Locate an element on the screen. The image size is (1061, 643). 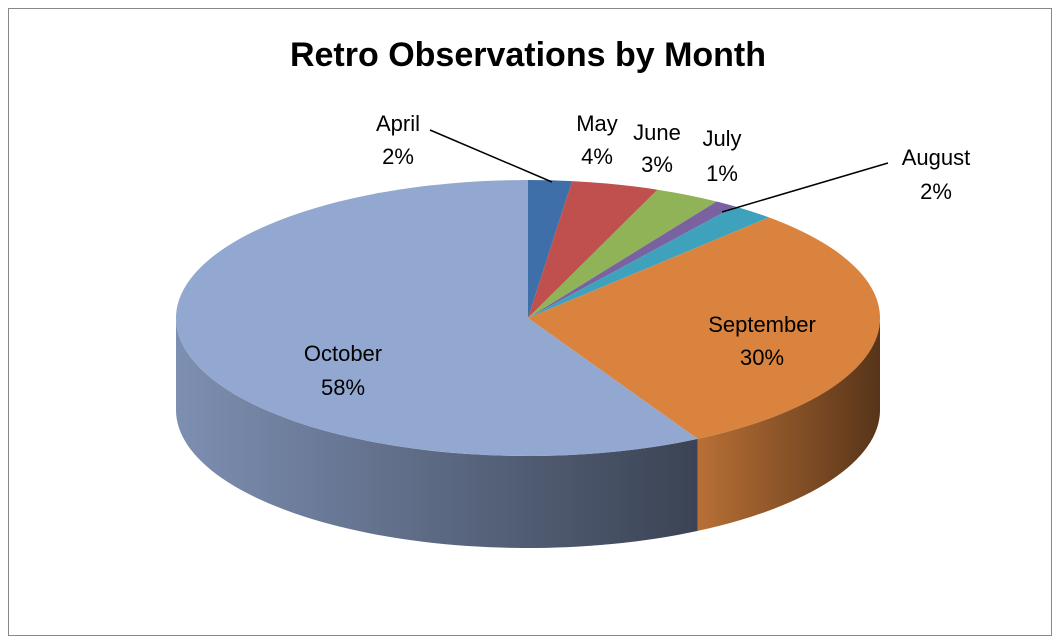
slice-label: 4% is located at coordinates (597, 156).